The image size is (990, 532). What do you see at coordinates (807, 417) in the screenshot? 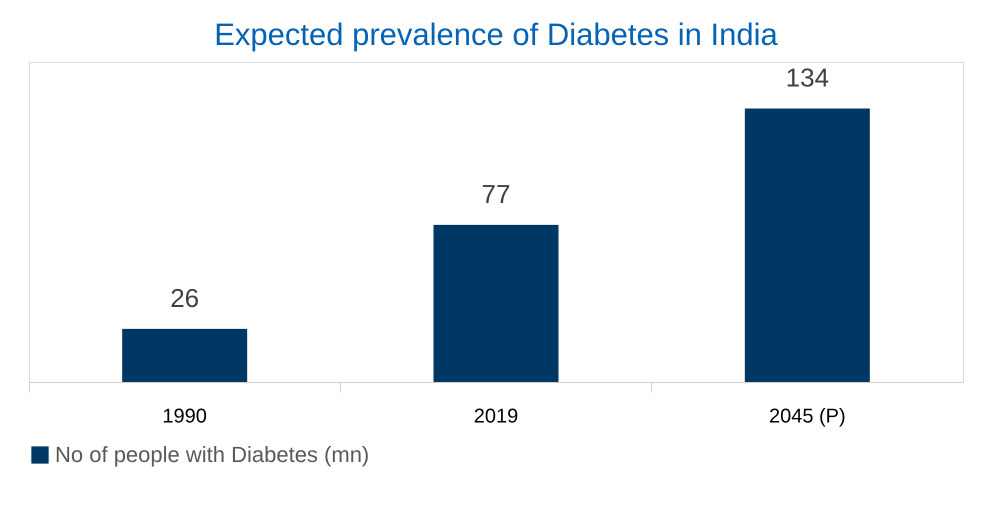
I see `x-tick-label: 2045 (P)` at bounding box center [807, 417].